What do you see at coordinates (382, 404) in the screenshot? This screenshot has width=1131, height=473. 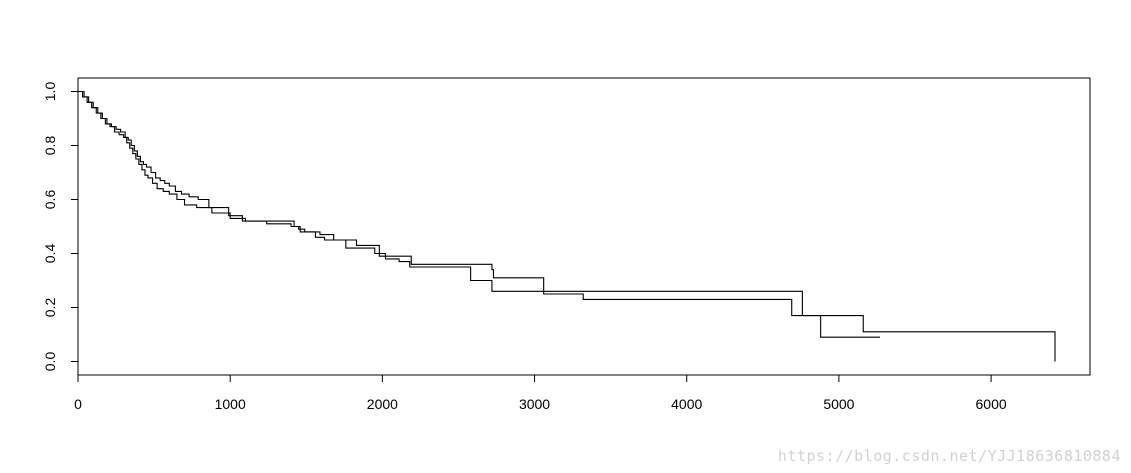 I see `x-tick-label: 2000` at bounding box center [382, 404].